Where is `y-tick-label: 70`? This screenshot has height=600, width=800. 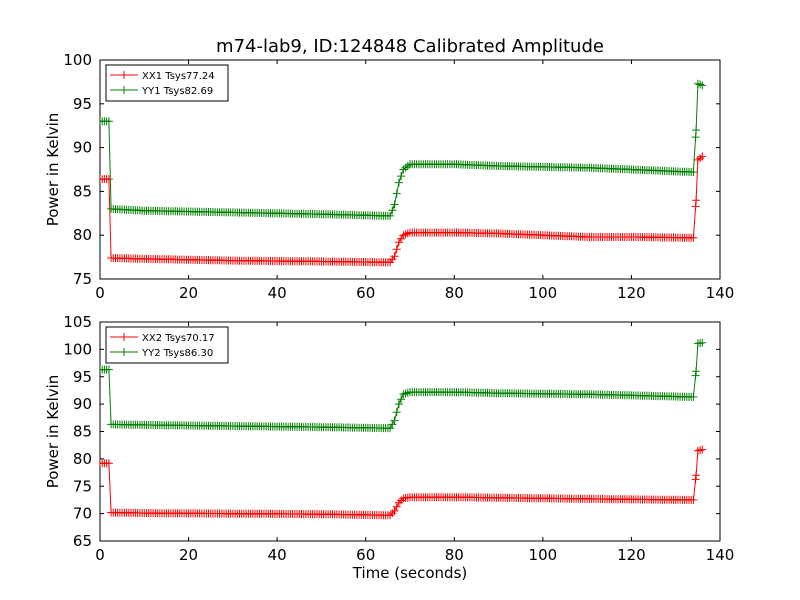 y-tick-label: 70 is located at coordinates (82, 514).